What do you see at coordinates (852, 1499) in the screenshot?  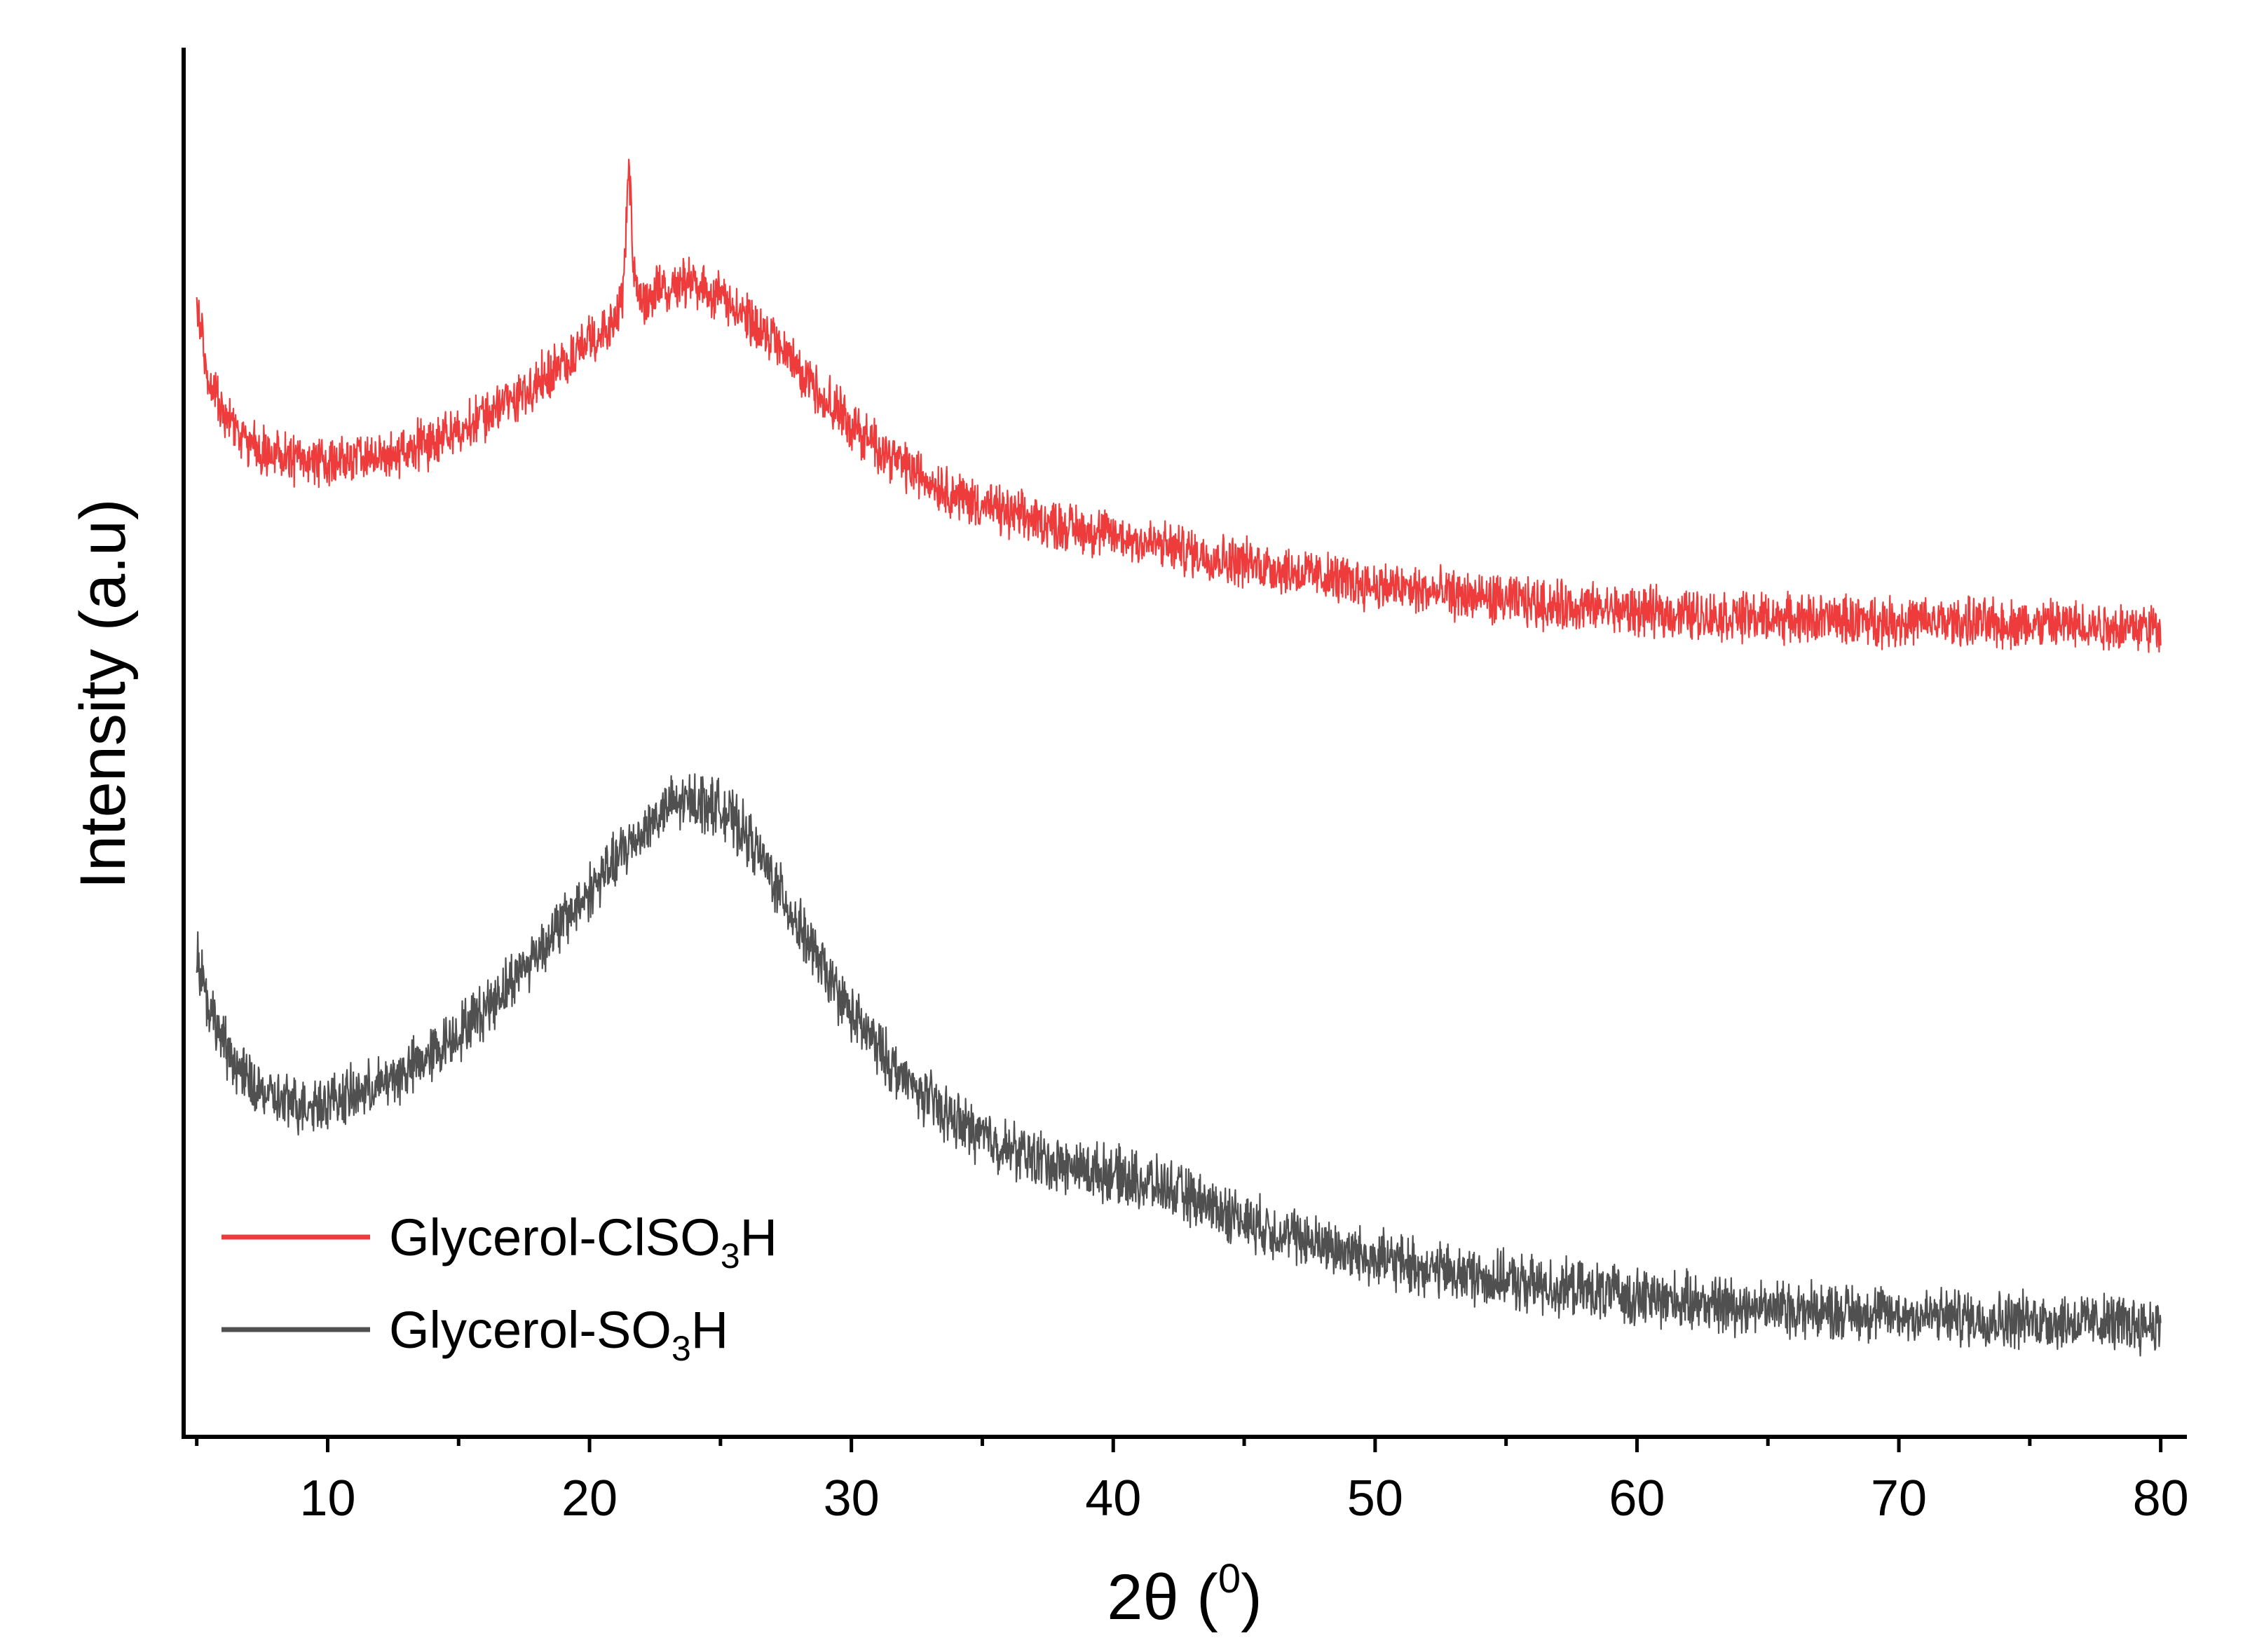 I see `x-tick-label: 30` at bounding box center [852, 1499].